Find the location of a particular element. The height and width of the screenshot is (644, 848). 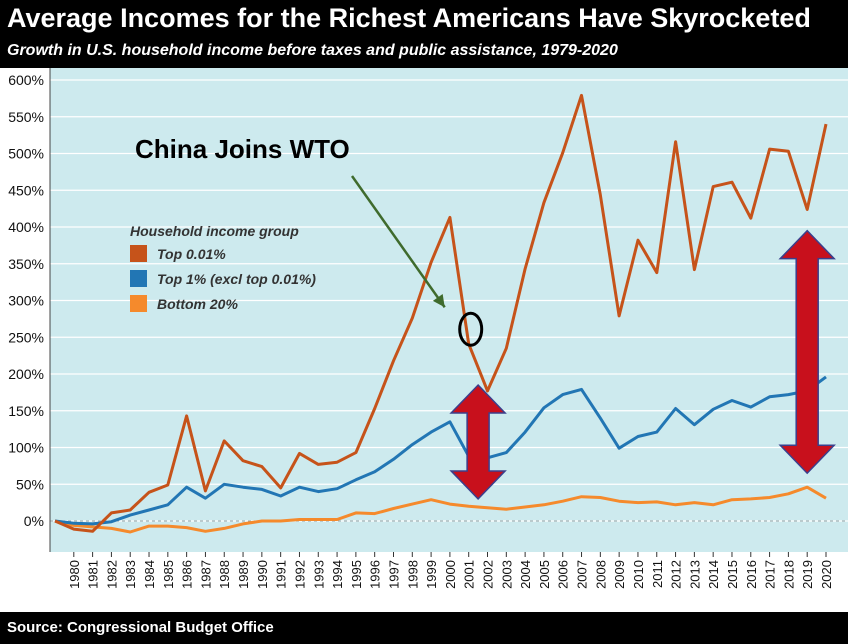

x-tick-label: 1990 is located at coordinates (262, 574).